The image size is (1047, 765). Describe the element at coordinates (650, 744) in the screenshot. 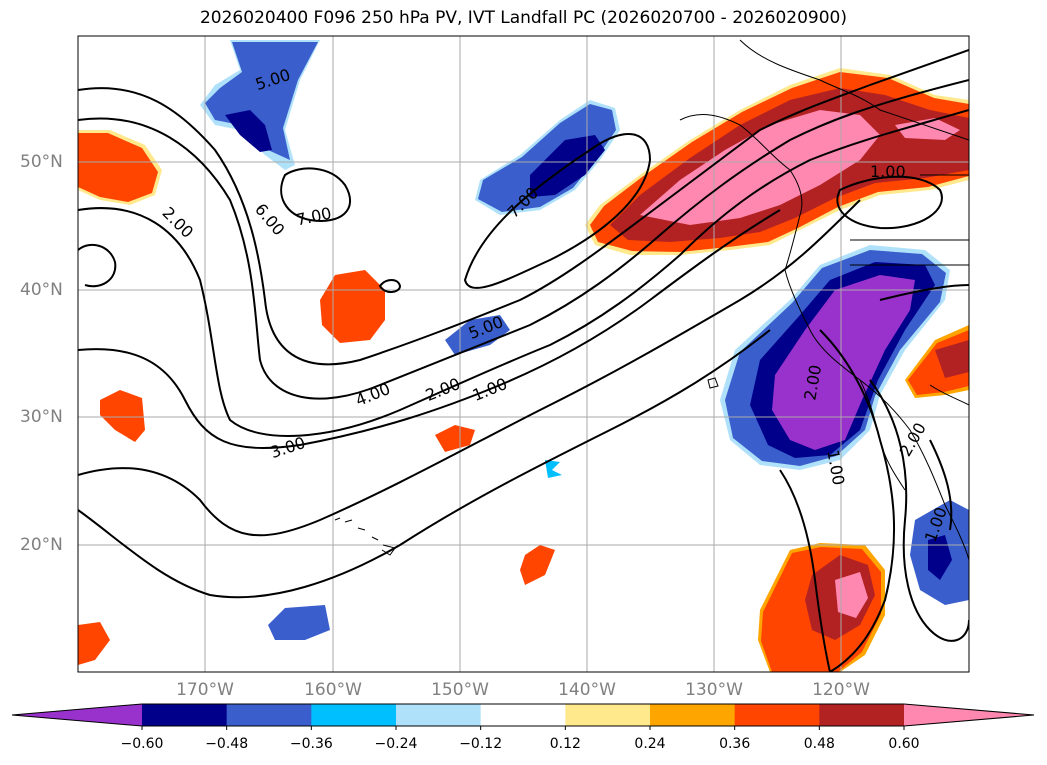

I see `colorbar-tick-label: 0.24` at that location.